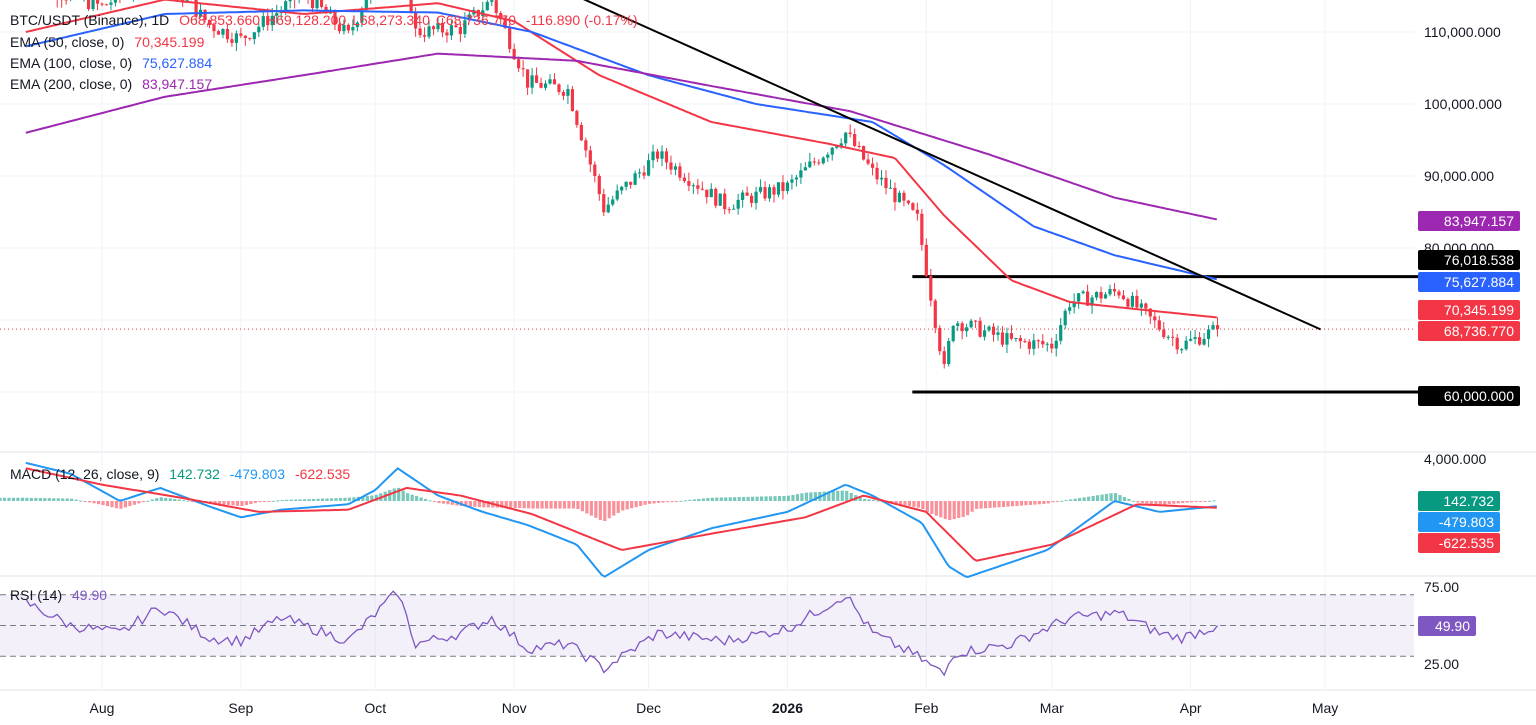 The width and height of the screenshot is (1536, 725). What do you see at coordinates (90, 20) in the screenshot?
I see `symbol-label: BTC/USDT (Binance), 1D` at bounding box center [90, 20].